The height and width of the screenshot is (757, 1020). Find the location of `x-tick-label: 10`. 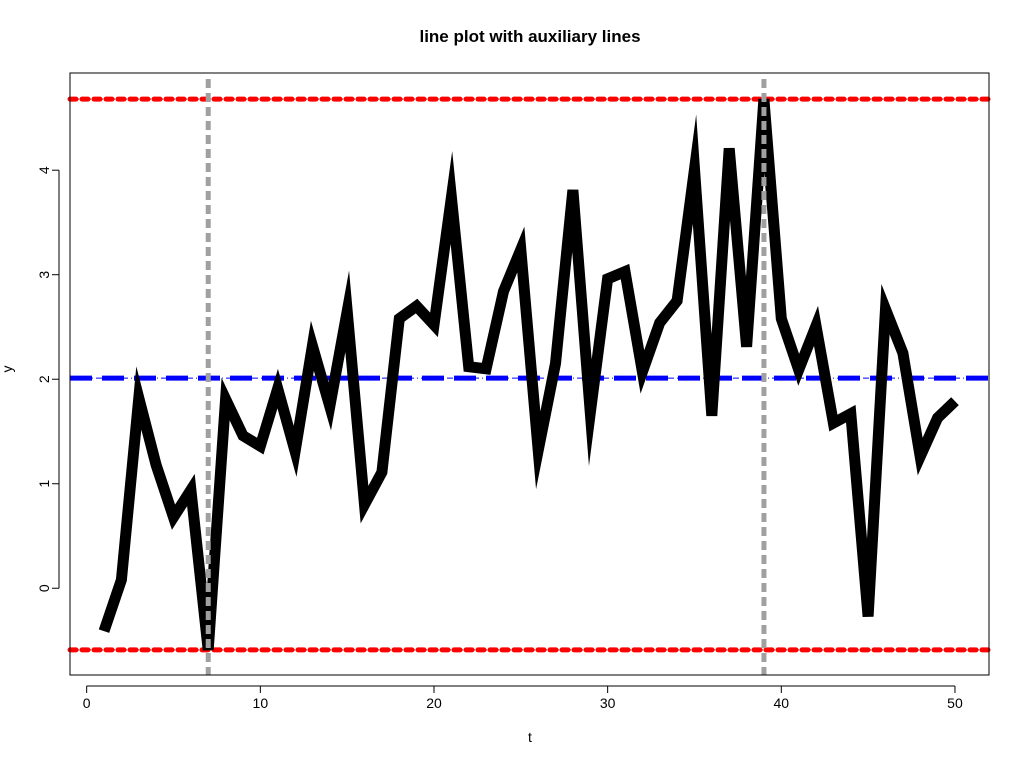

x-tick-label: 10 is located at coordinates (261, 703).